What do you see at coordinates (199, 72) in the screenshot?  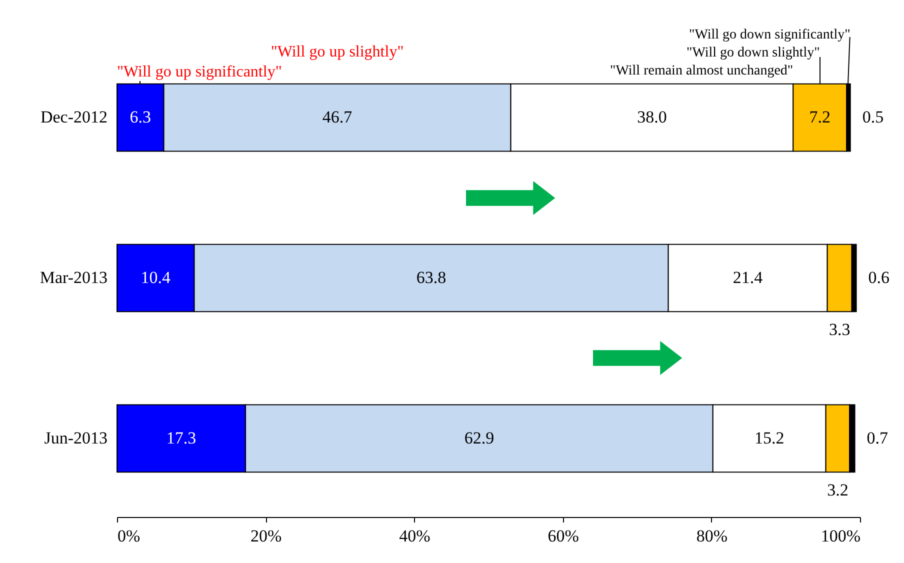 I see `series-label: "Will go up significantly"` at bounding box center [199, 72].